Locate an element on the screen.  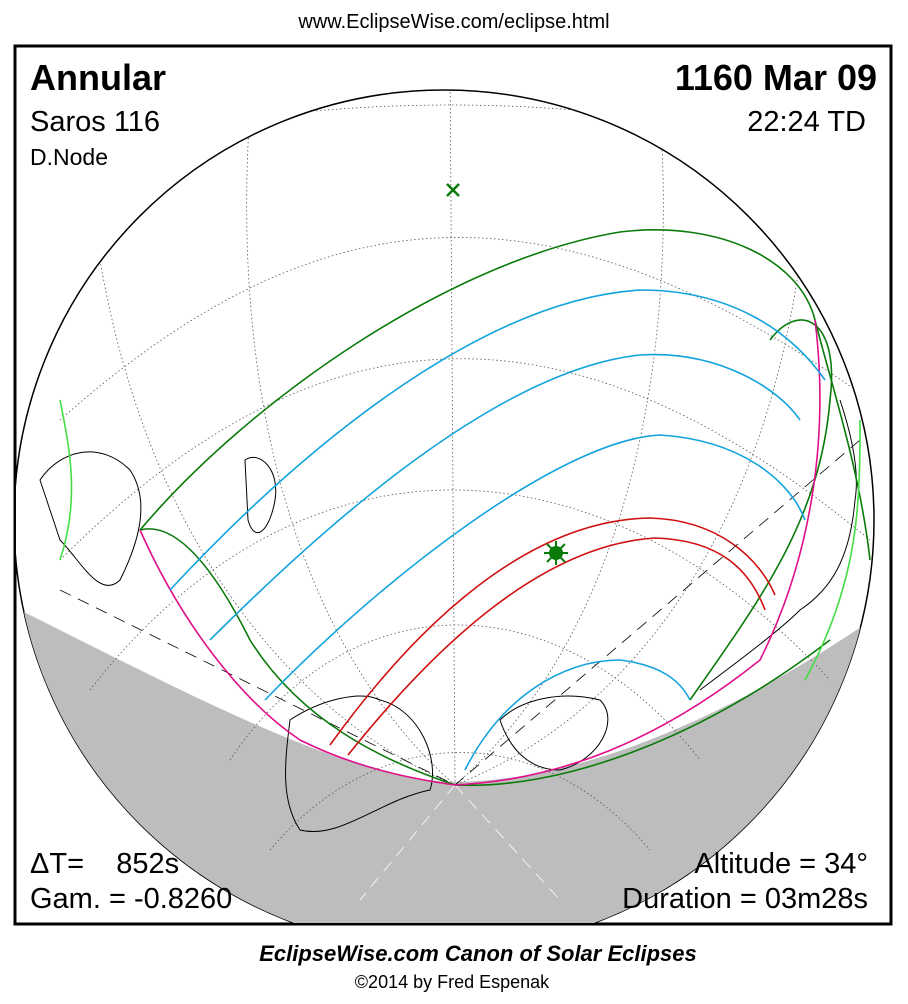
url: www.EclipseWise.com/eclipse.html is located at coordinates (453, 22).